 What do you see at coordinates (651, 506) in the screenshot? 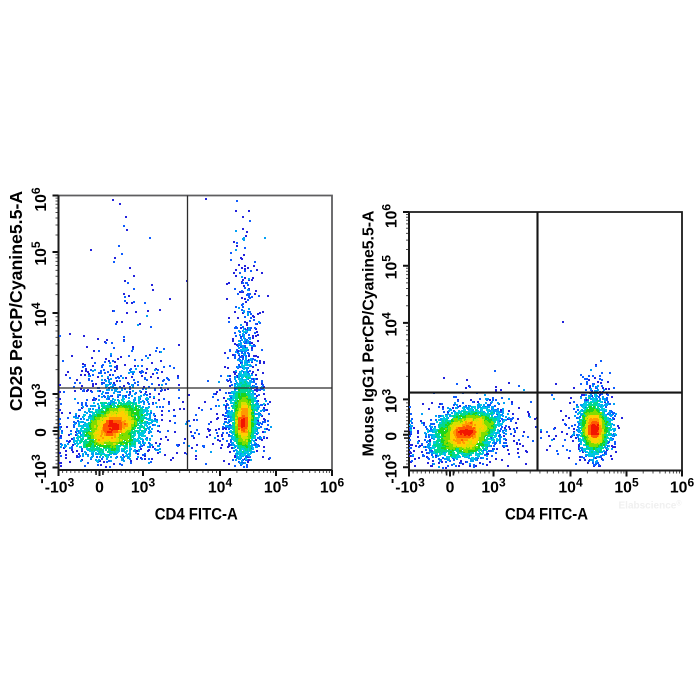
I see `svg-text: Elabscience®` at bounding box center [651, 506].